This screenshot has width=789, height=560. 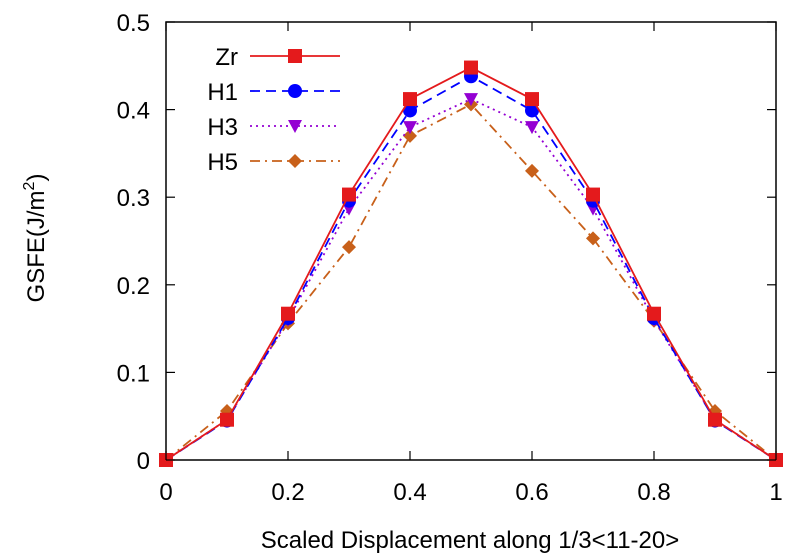 What do you see at coordinates (287, 492) in the screenshot?
I see `x-tick-label: 0.2` at bounding box center [287, 492].